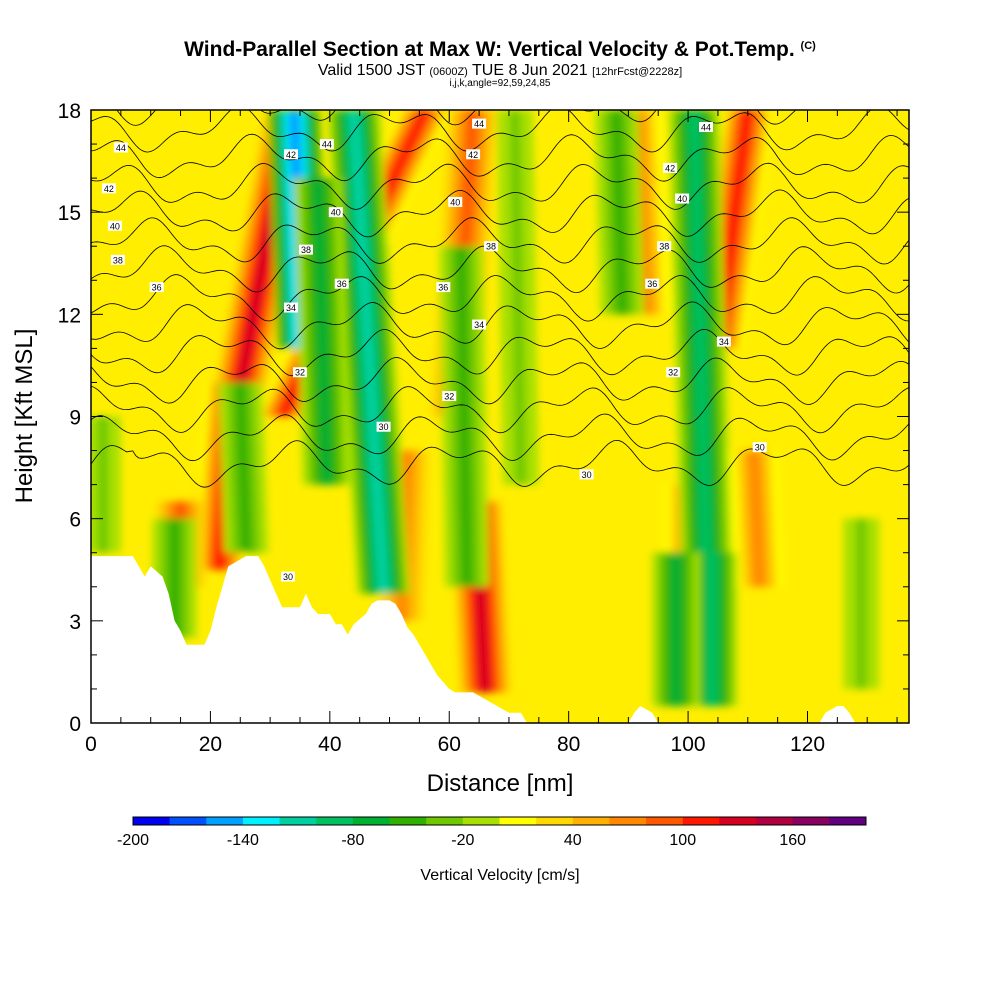 This screenshot has height=1000, width=1000. I want to click on colorbar-tick-label: -80, so click(352, 840).